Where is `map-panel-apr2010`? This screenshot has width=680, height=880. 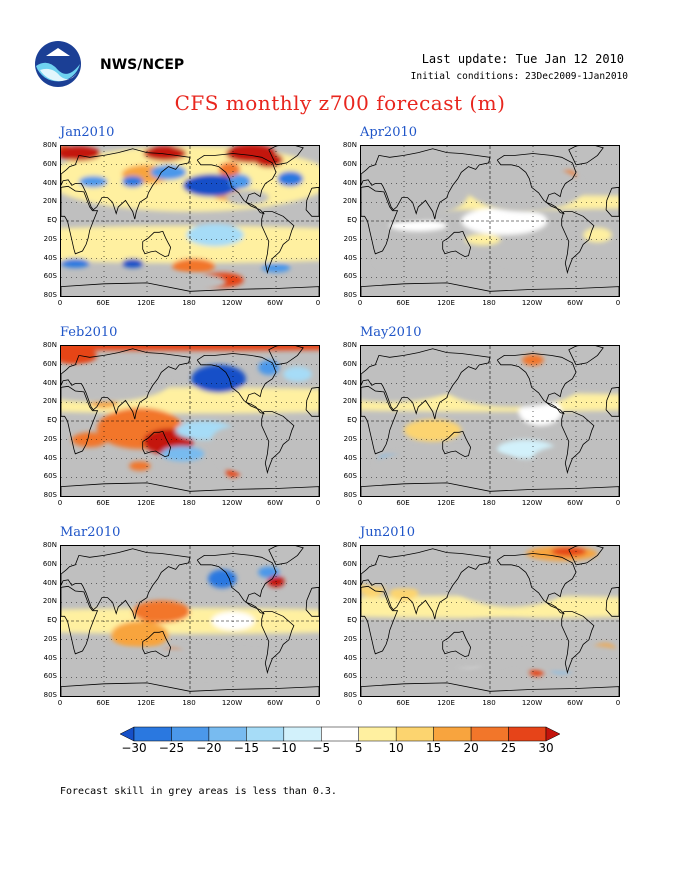 map-panel-apr2010 is located at coordinates (490, 221).